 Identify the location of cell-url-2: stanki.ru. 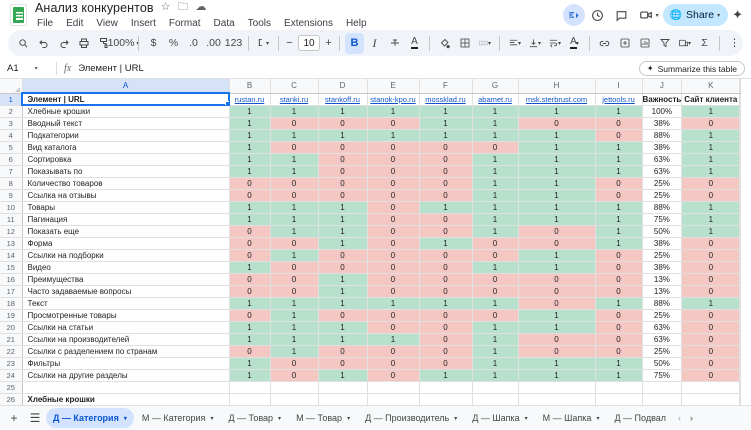
(294, 99).